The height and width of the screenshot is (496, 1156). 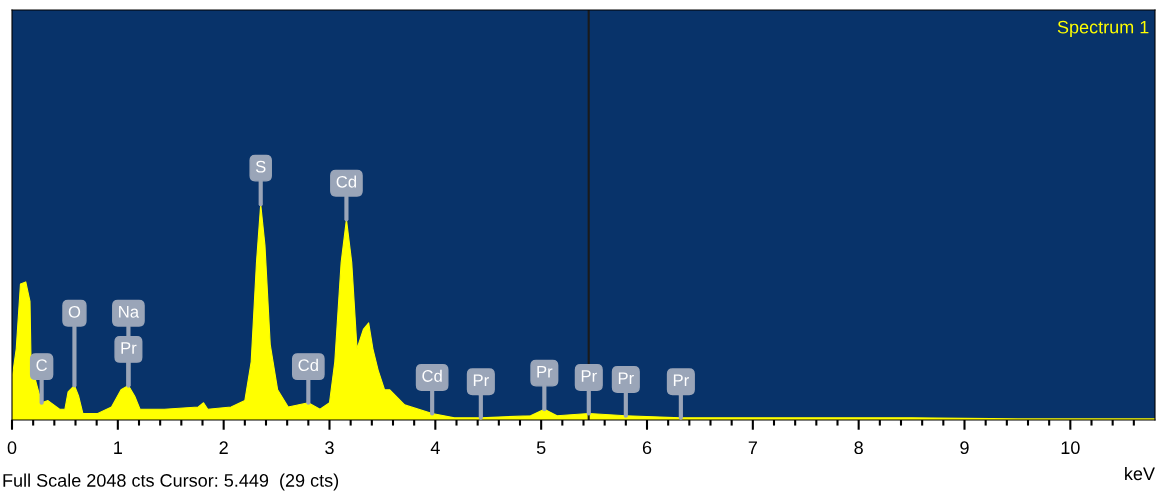 I want to click on x-tick-label: 2, so click(x=223, y=447).